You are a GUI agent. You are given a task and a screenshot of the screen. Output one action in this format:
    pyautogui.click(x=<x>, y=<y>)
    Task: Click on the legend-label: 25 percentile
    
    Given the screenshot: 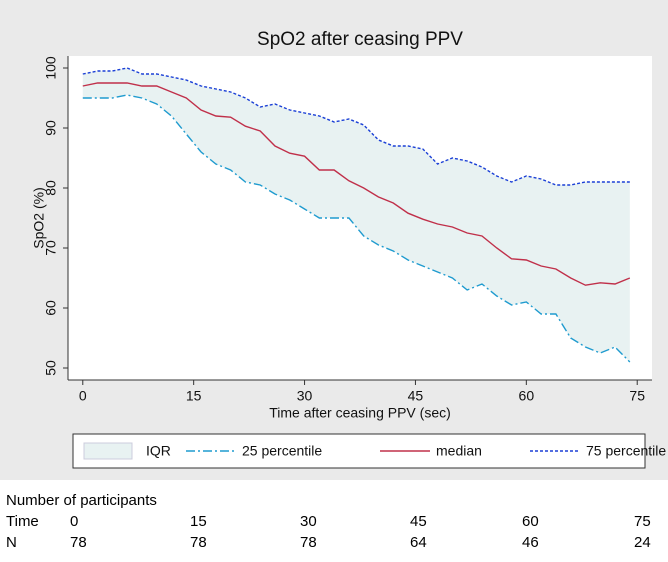 What is the action you would take?
    pyautogui.click(x=282, y=451)
    